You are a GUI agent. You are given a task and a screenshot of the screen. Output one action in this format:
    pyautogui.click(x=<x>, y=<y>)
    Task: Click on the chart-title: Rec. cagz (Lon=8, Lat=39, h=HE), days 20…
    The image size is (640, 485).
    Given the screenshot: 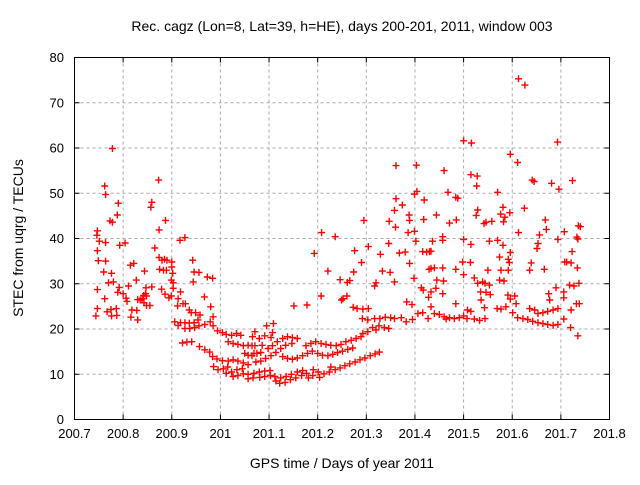 What is the action you would take?
    pyautogui.click(x=341, y=26)
    